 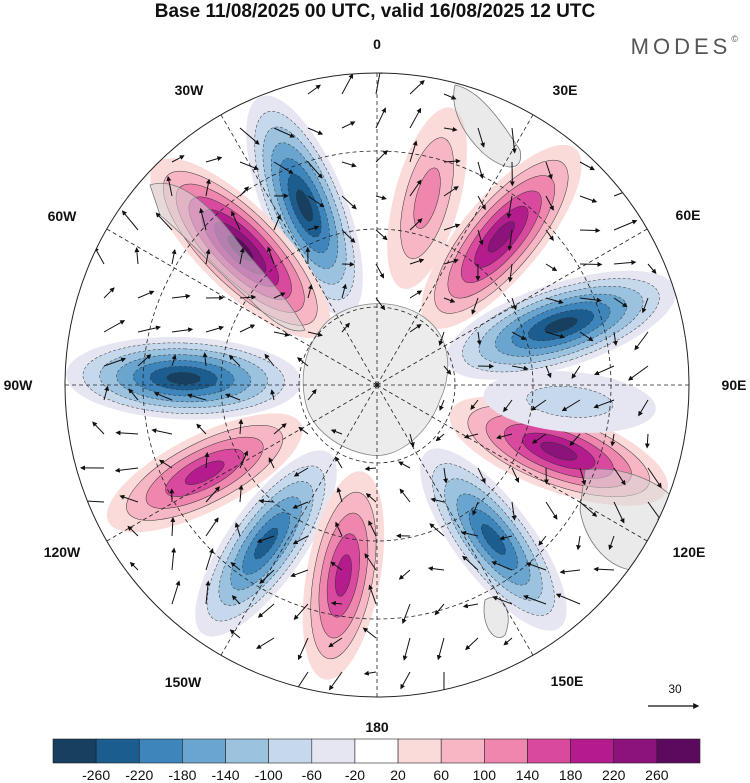 What do you see at coordinates (571, 775) in the screenshot?
I see `colorbar-tick-label: 180` at bounding box center [571, 775].